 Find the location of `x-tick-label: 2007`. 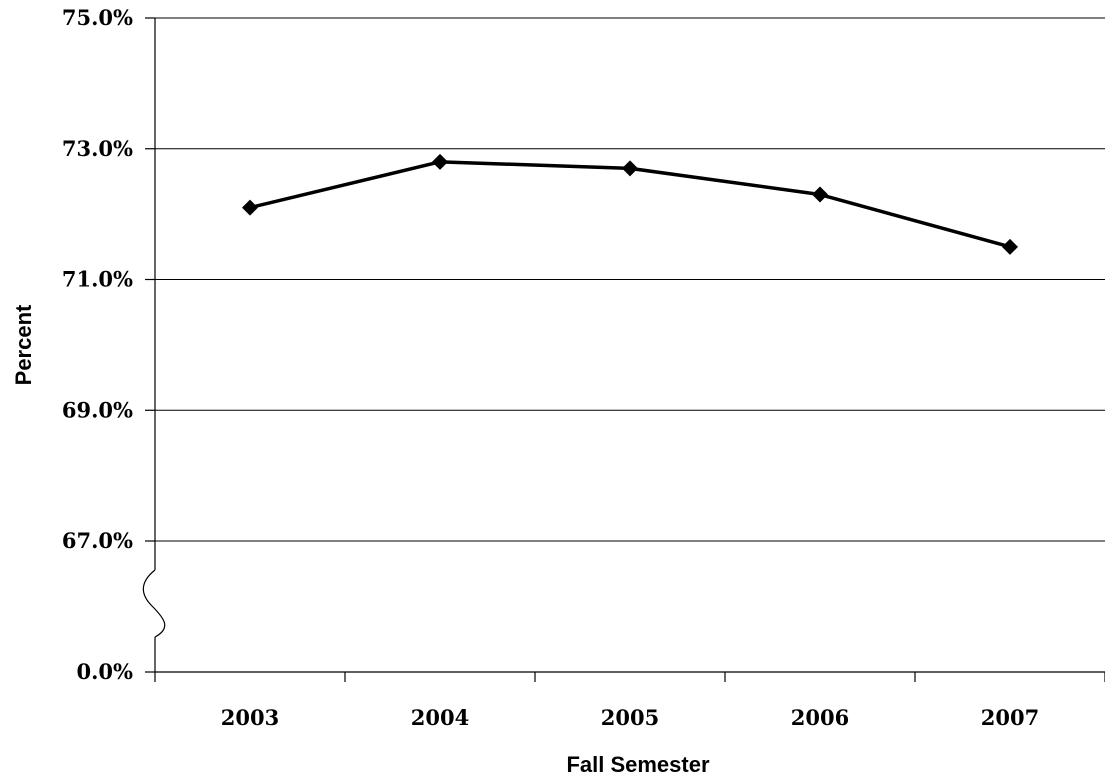

x-tick-label: 2007 is located at coordinates (1010, 717).